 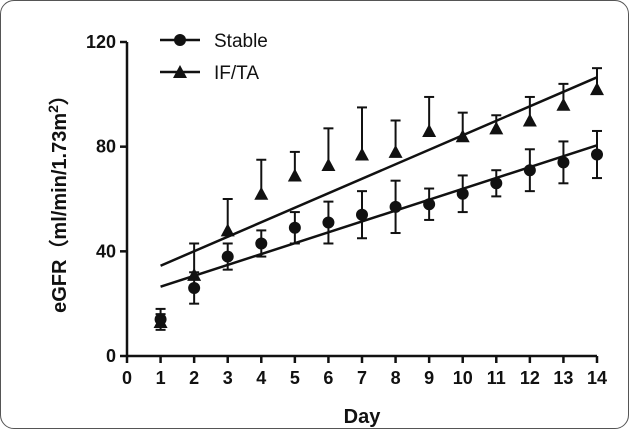 What do you see at coordinates (101, 42) in the screenshot?
I see `y-tick-label: 120` at bounding box center [101, 42].